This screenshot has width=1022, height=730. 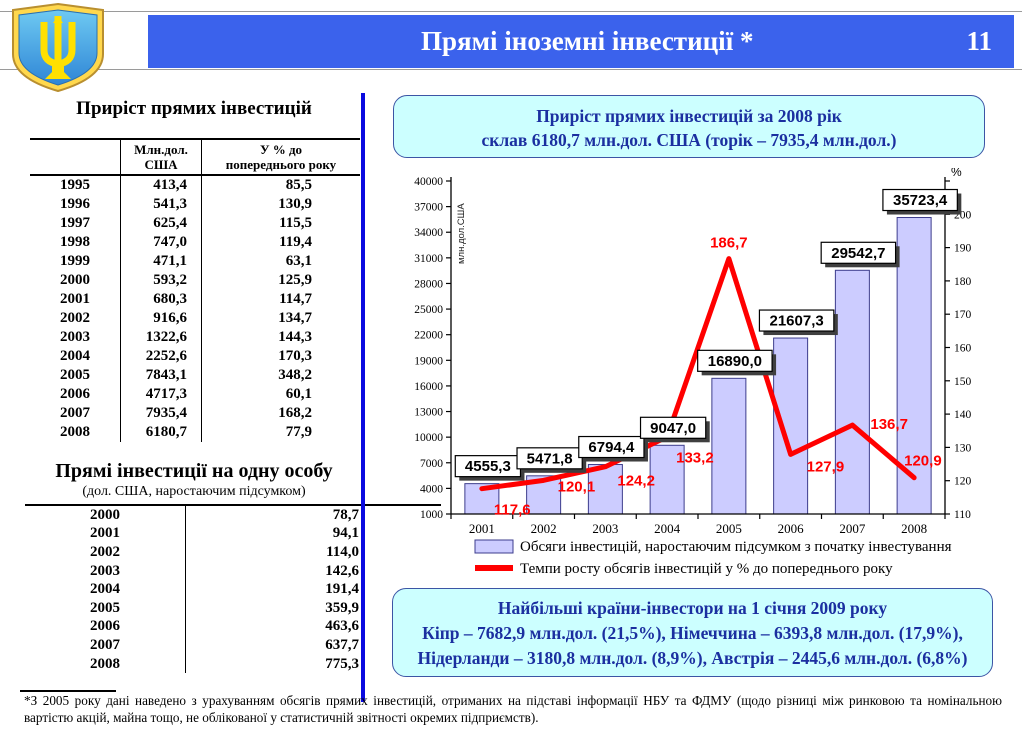 I want to click on table-row: 2006 4717,3 60,1, so click(x=195, y=394).